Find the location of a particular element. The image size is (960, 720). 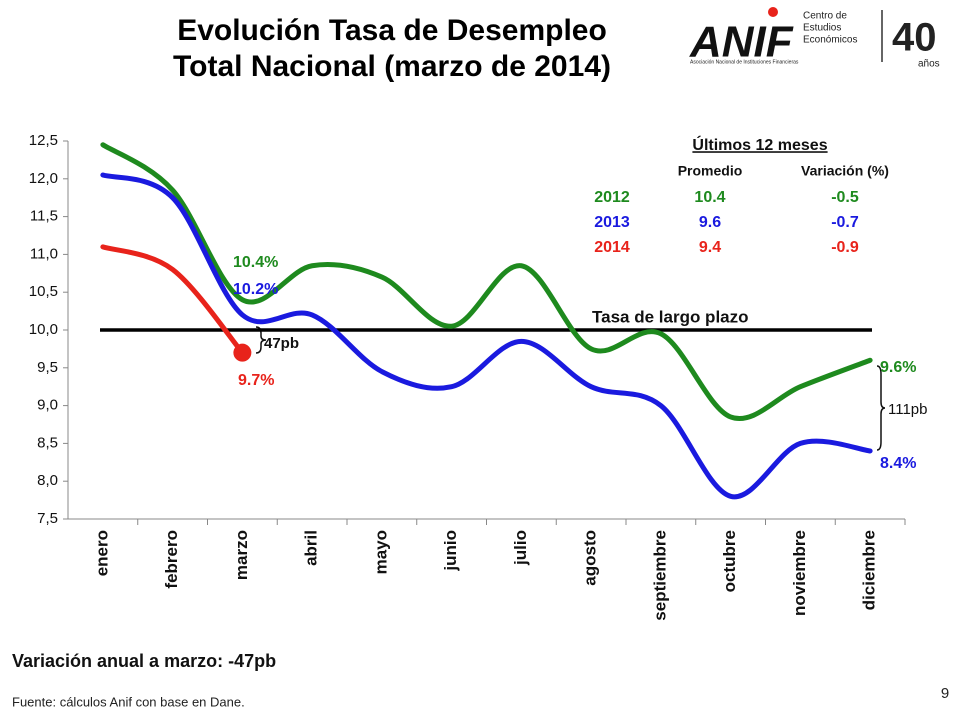

table-cell: 10.4 is located at coordinates (709, 197).